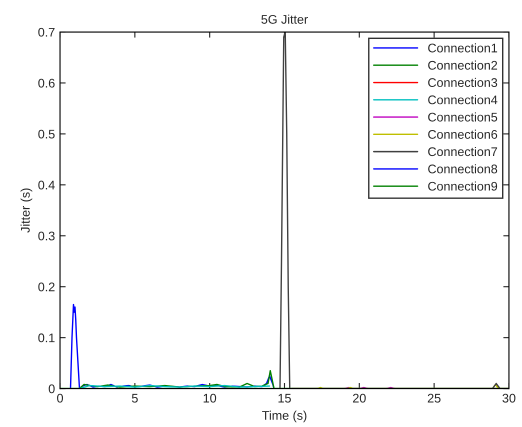  What do you see at coordinates (463, 47) in the screenshot?
I see `legend-label: Connection1` at bounding box center [463, 47].